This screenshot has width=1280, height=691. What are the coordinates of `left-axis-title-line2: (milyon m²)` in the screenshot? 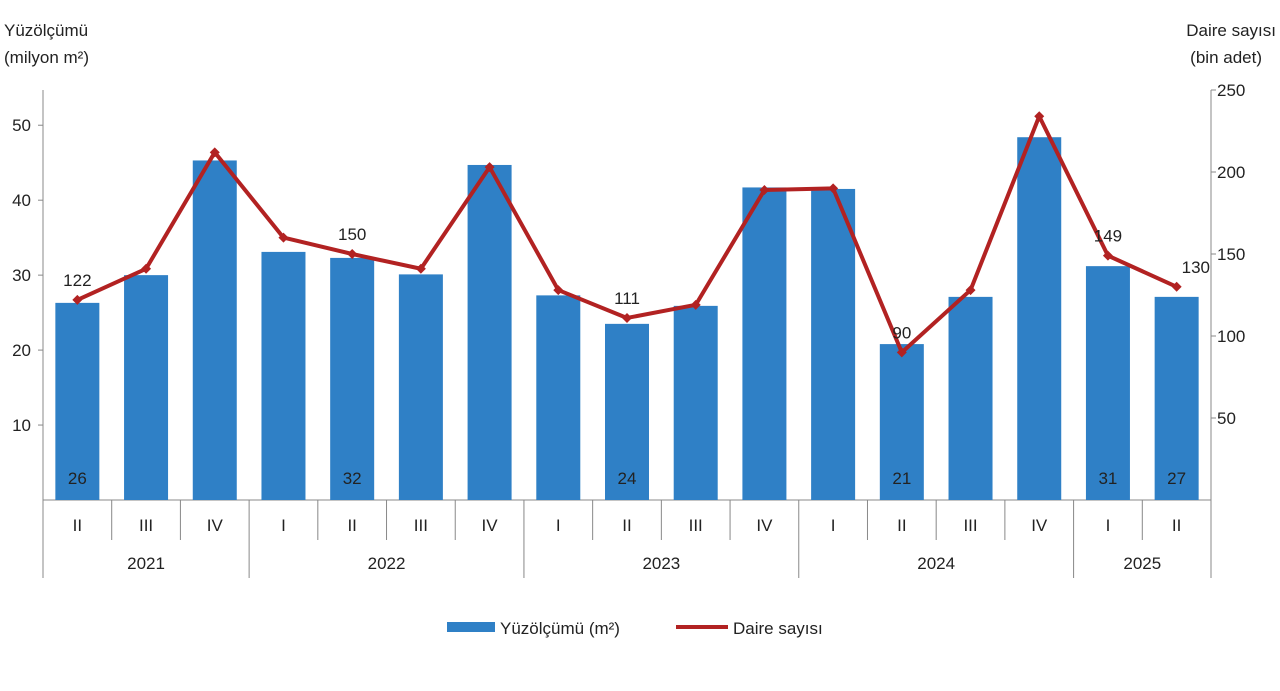 It's located at (46, 57).